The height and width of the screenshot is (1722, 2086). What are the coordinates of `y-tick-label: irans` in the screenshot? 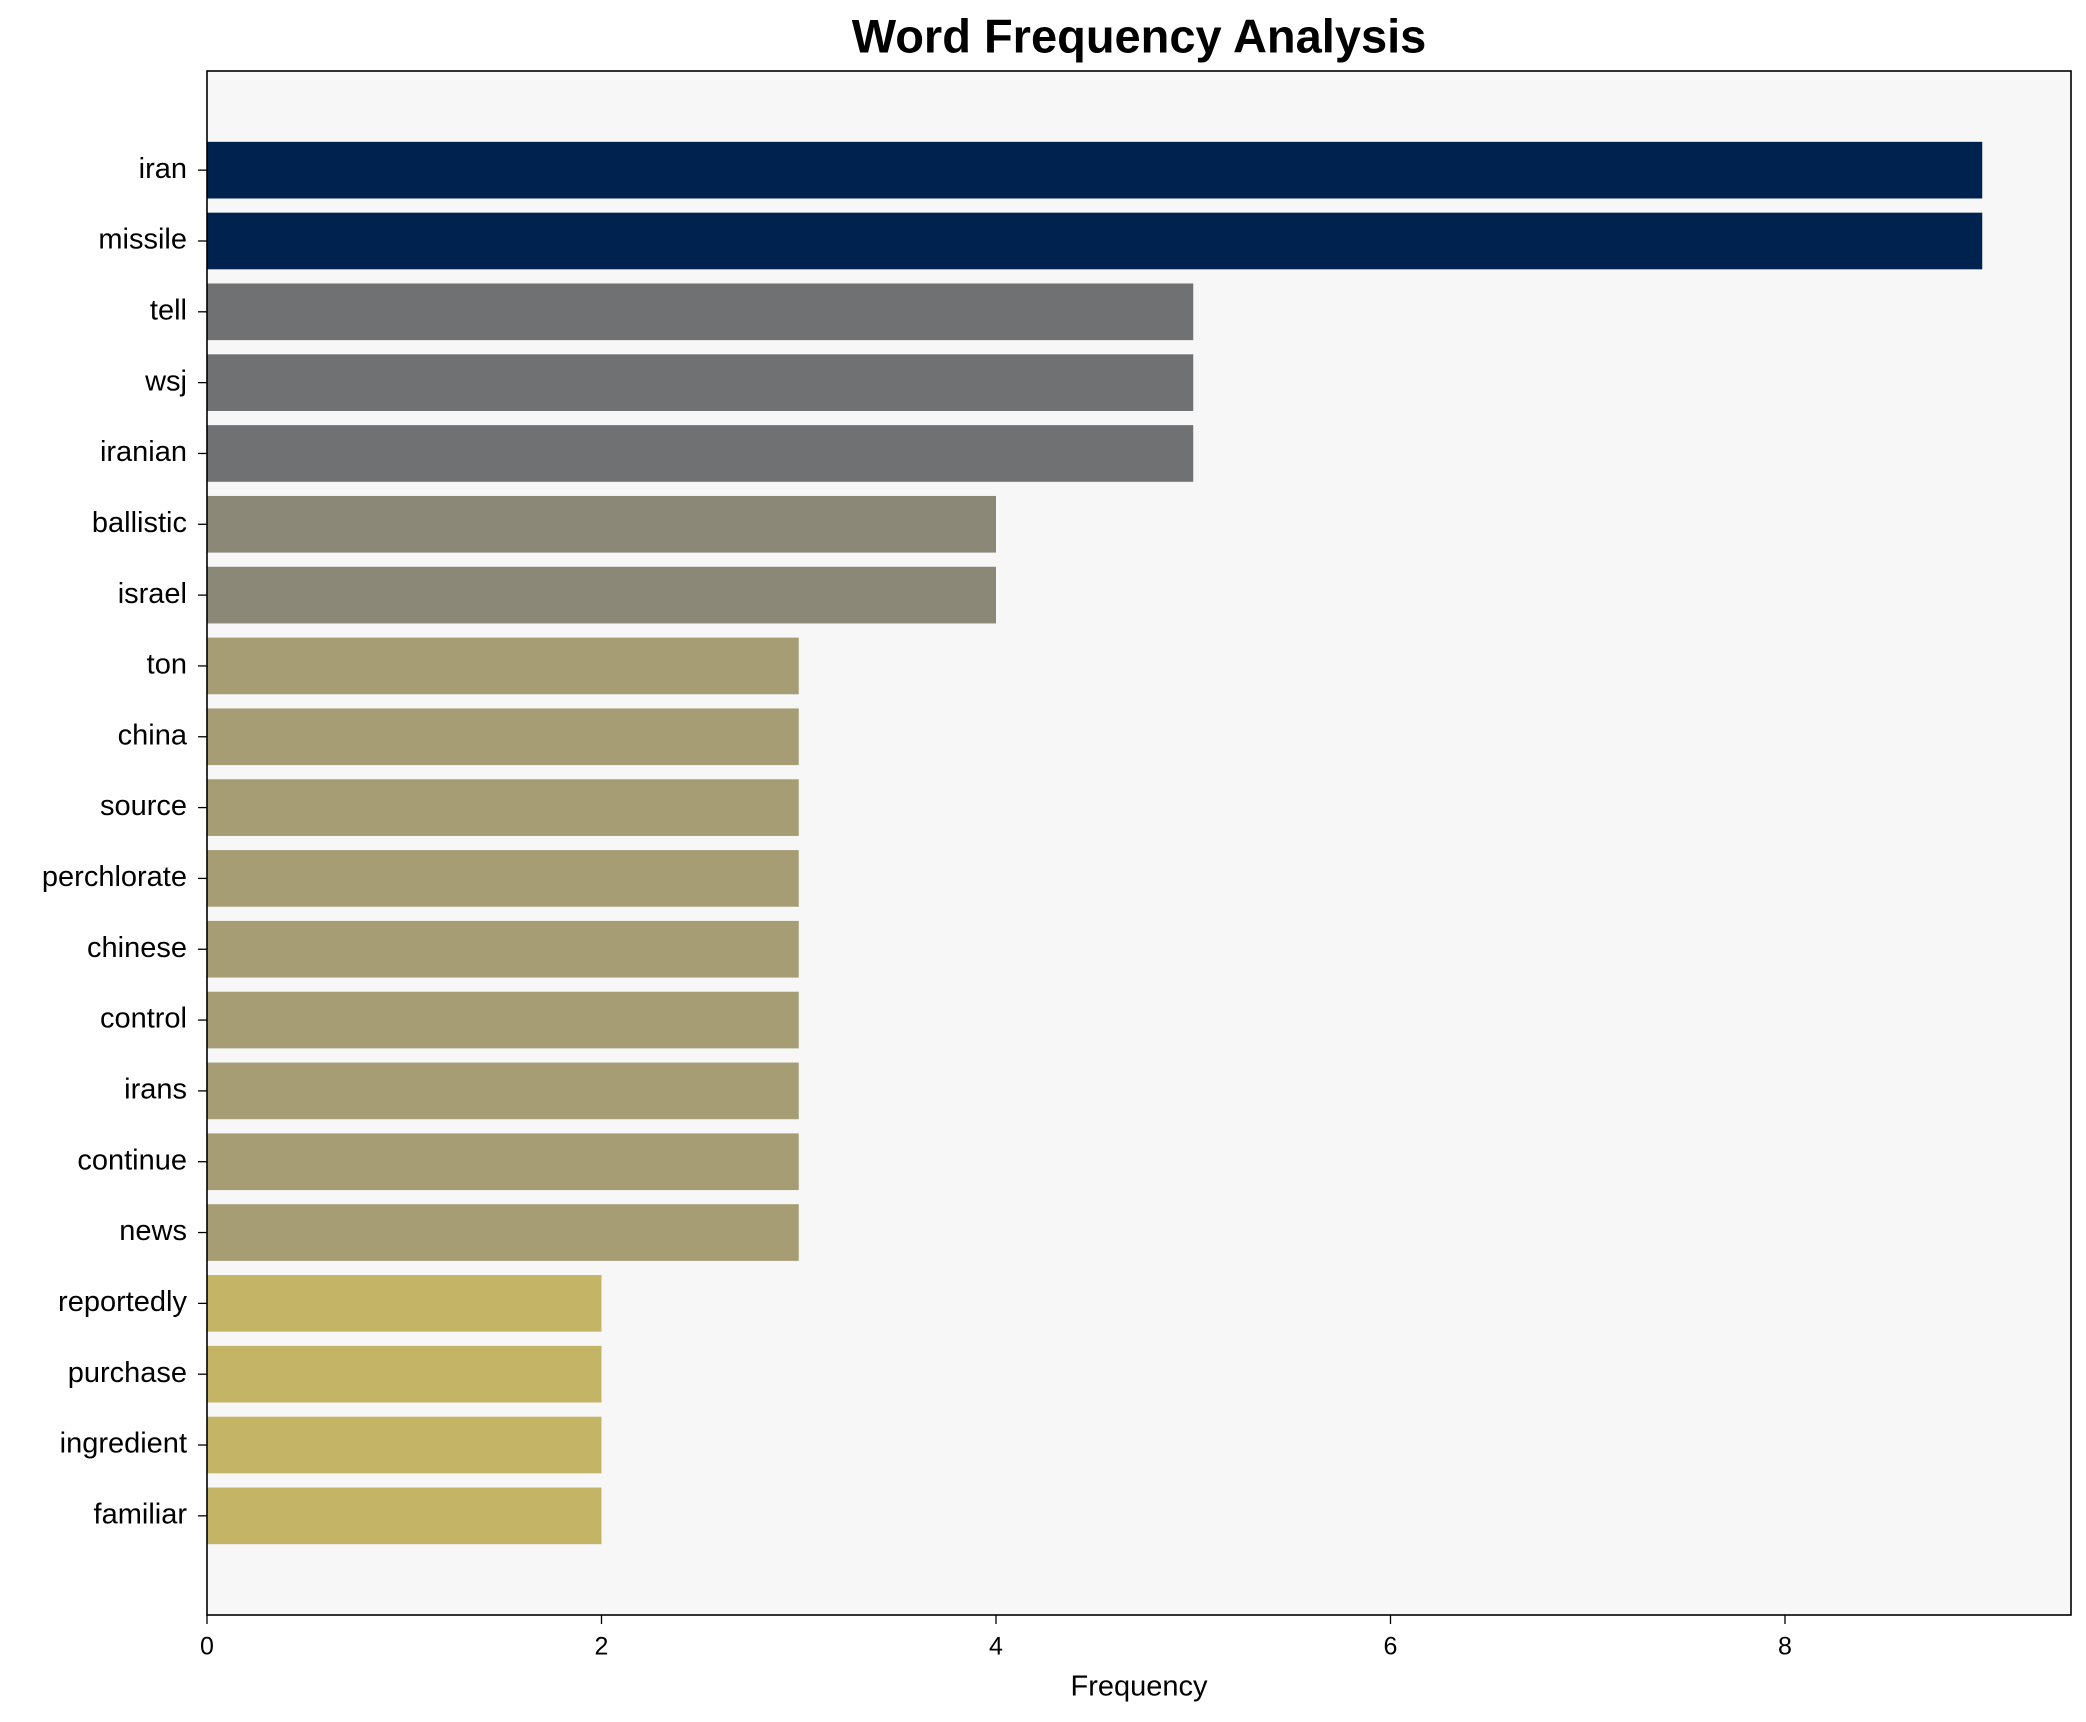 It's located at (155, 1090).